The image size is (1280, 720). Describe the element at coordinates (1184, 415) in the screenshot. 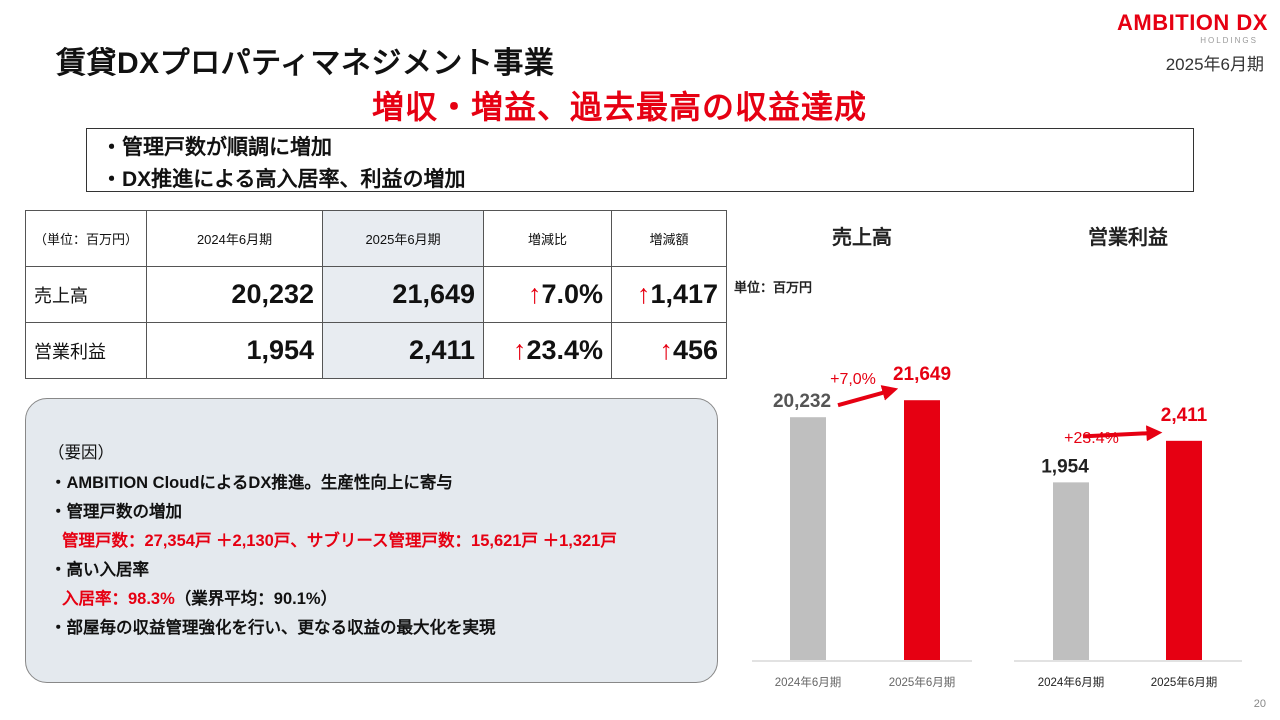

I see `data-label: 2,411` at that location.